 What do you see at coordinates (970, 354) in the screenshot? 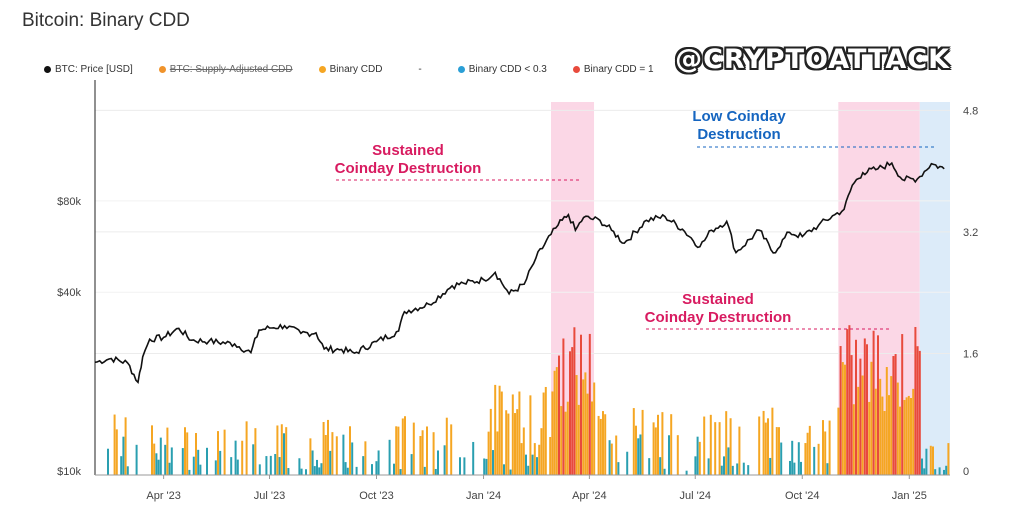
I see `y-right-tick-label: 1.6` at bounding box center [970, 354].